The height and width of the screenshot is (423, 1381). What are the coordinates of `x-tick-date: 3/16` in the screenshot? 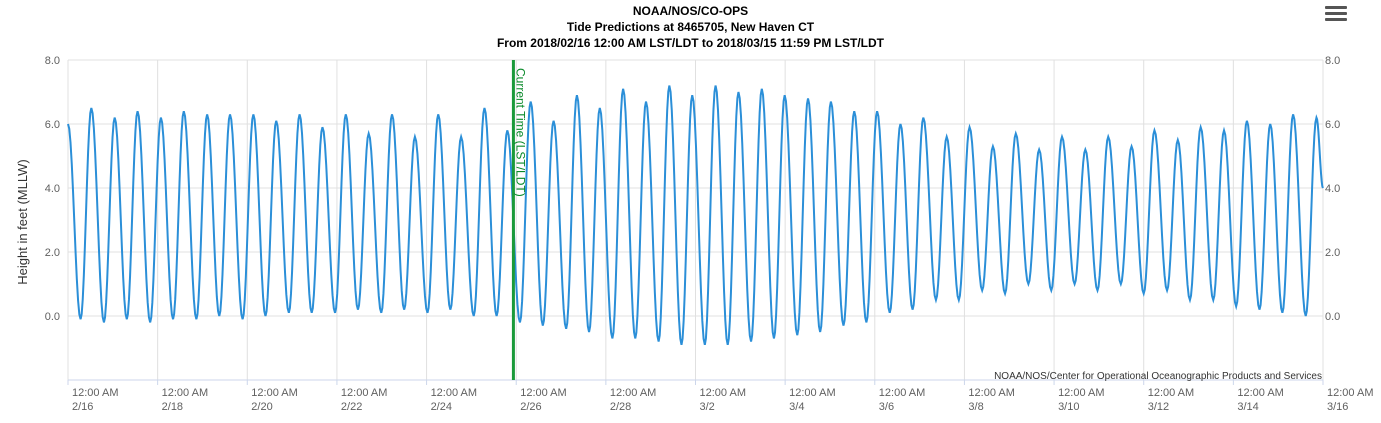 It's located at (1337, 407).